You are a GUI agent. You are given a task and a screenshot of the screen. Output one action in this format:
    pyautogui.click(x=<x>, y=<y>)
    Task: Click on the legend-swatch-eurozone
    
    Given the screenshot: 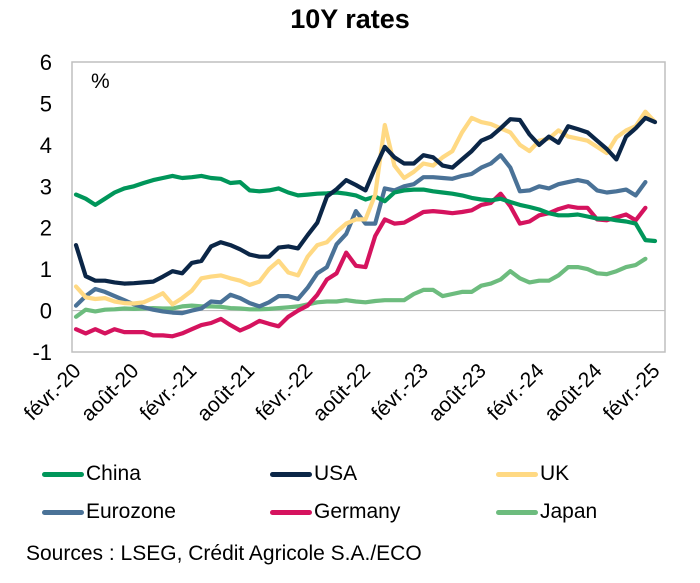 What is the action you would take?
    pyautogui.click(x=63, y=512)
    